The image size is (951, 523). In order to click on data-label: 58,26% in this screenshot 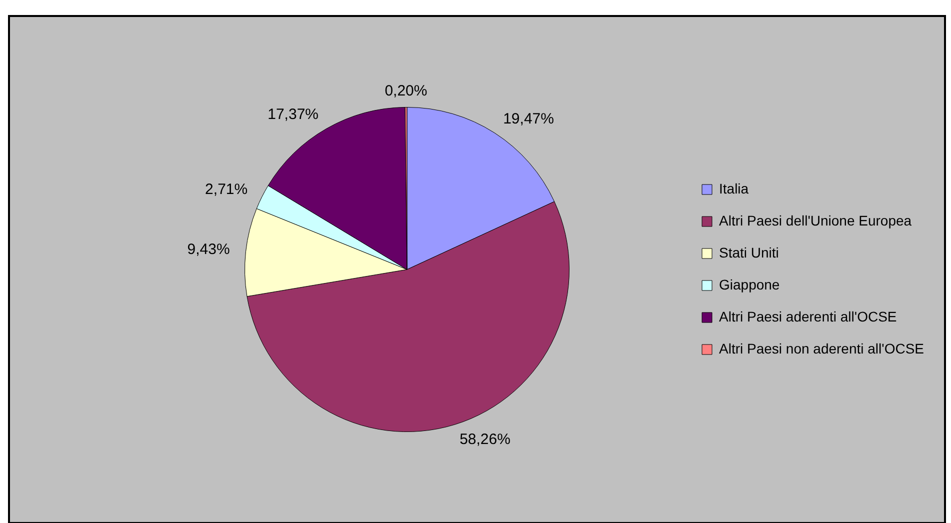, I will do `click(485, 439)`.